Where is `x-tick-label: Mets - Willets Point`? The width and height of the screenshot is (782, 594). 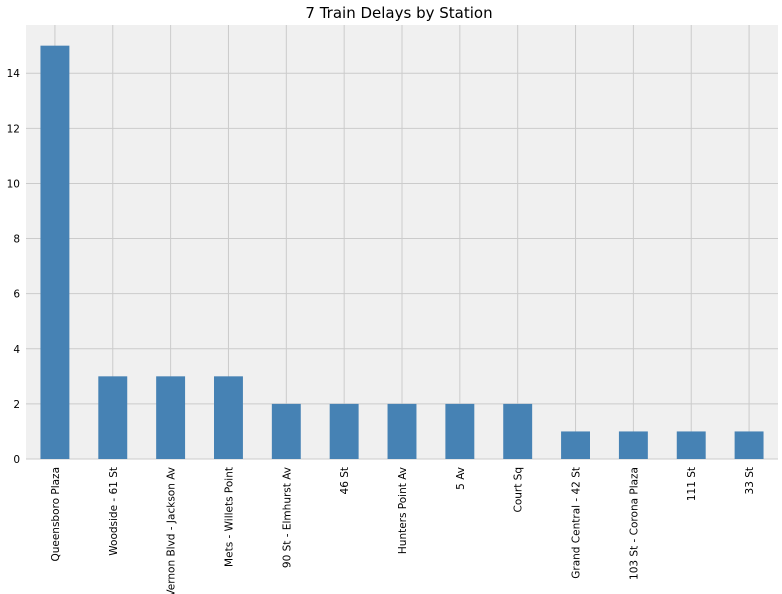 x-tick-label: Mets - Willets Point is located at coordinates (229, 517).